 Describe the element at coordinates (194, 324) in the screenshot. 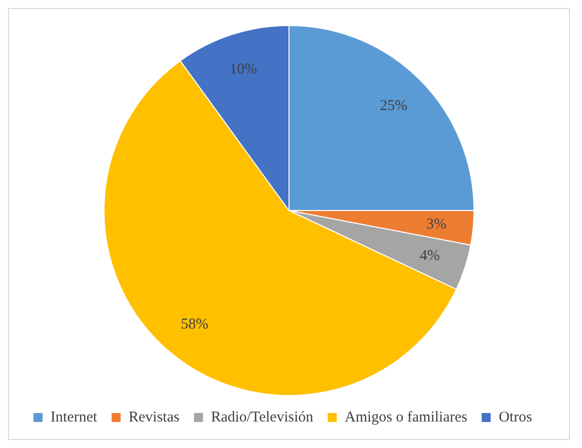

I see `data-label: 58%` at that location.